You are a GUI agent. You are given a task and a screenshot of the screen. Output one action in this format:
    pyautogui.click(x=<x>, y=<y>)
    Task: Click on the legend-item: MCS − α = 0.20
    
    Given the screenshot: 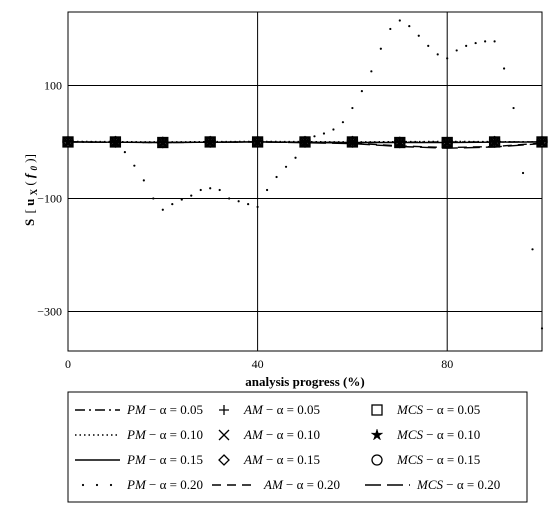 What is the action you would take?
    pyautogui.click(x=432, y=484)
    